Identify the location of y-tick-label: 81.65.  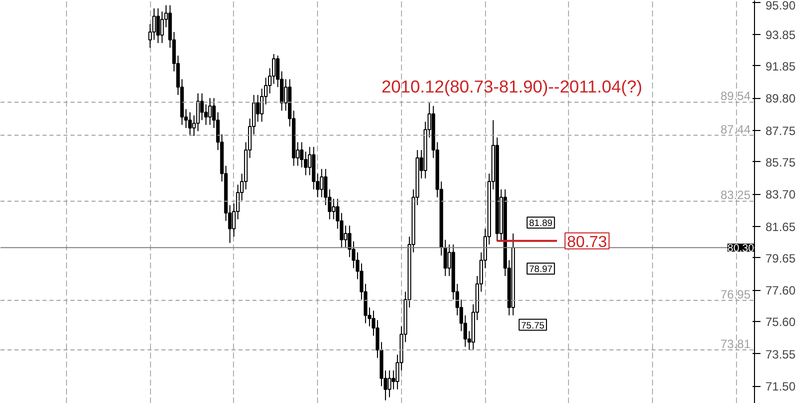
(781, 227).